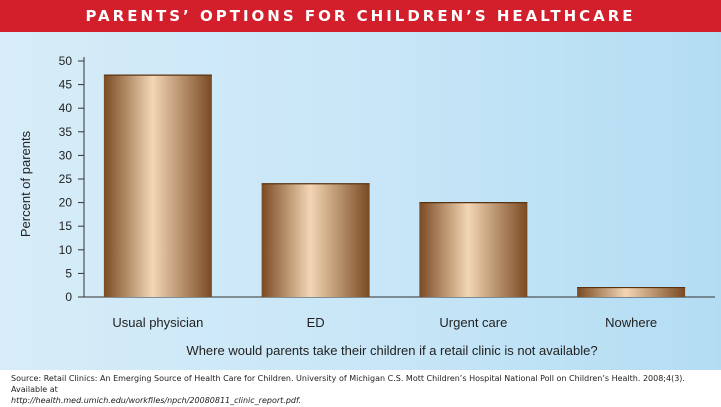 This screenshot has width=721, height=407. I want to click on y-tick-label: 25, so click(66, 179).